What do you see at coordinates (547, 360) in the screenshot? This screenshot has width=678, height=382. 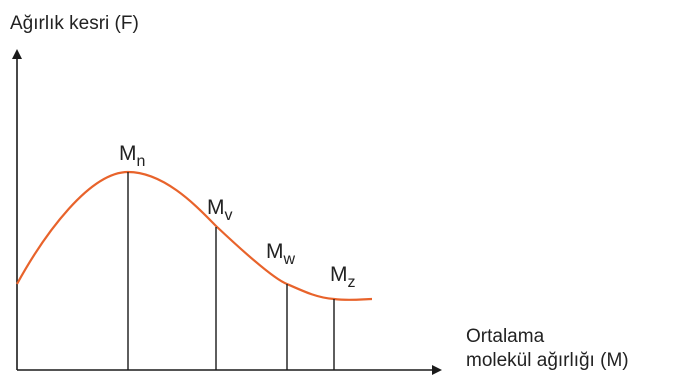 I see `x-axis-label-line2: molekül ağırlığı (M)` at bounding box center [547, 360].